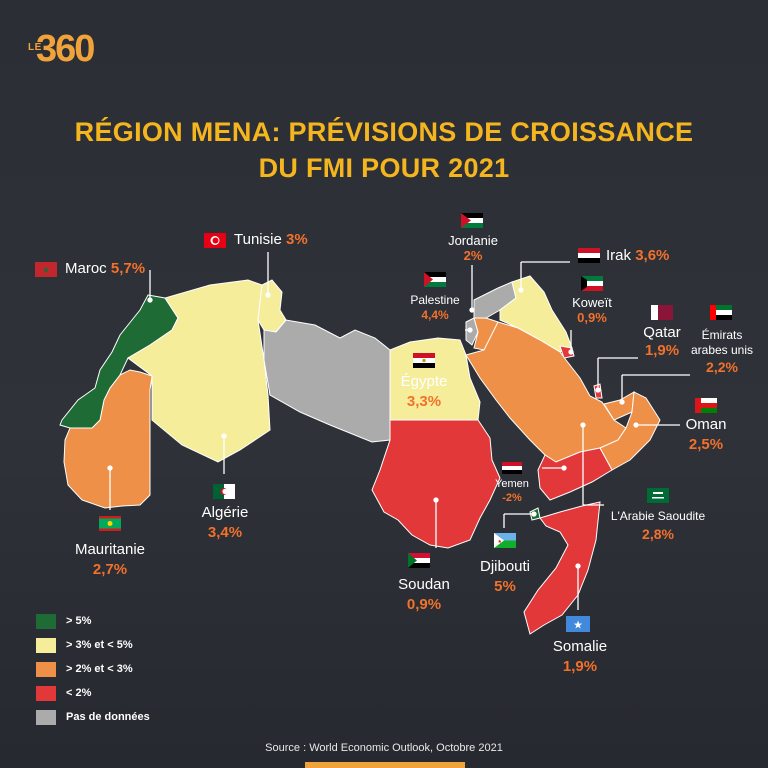 The height and width of the screenshot is (768, 768). Describe the element at coordinates (658, 516) in the screenshot. I see `arabie-name: L'Arabie Saoudite` at that location.